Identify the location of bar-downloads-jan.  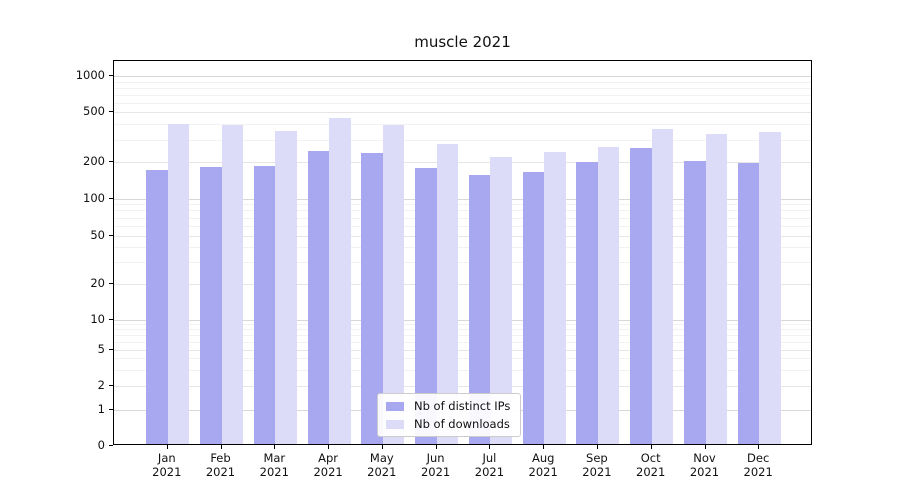
(178, 284).